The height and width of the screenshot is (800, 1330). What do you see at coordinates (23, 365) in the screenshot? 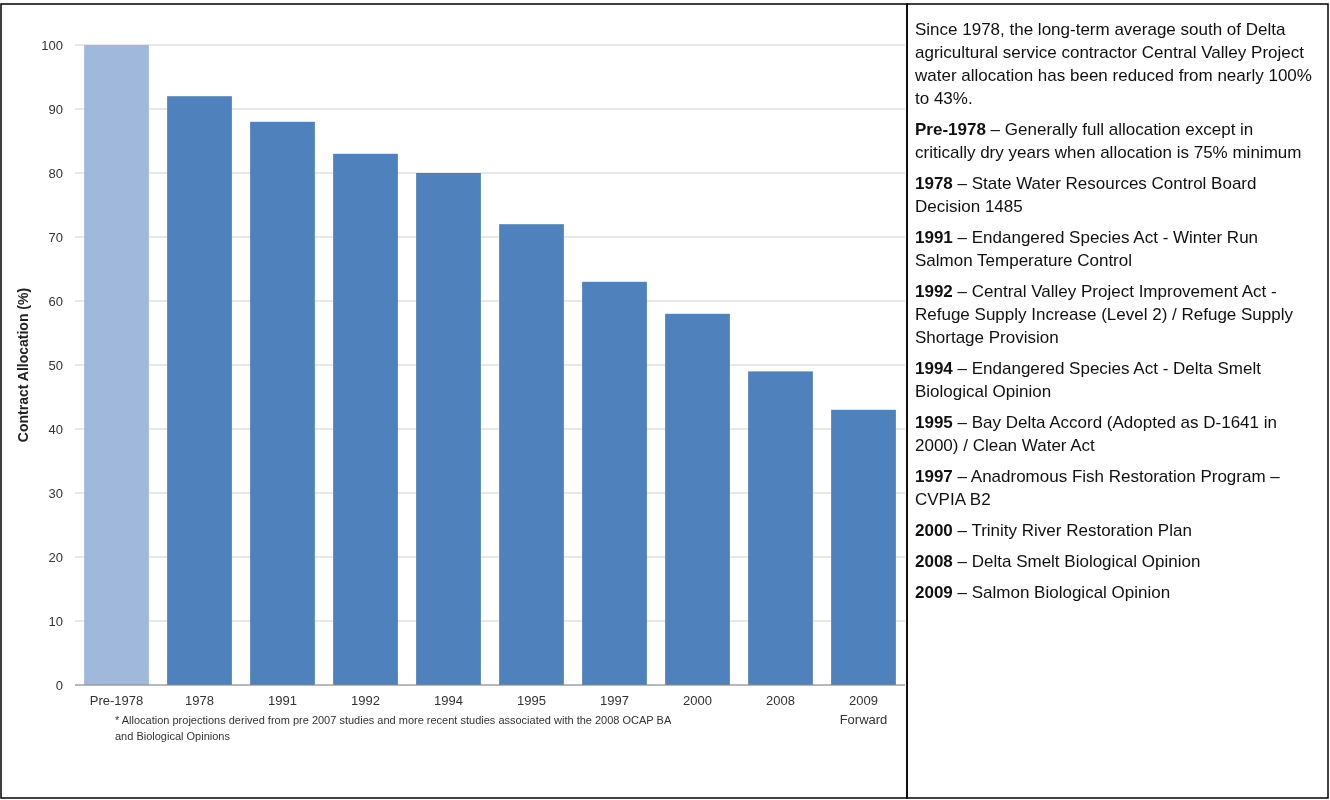
I see `y-axis-title: Contract Allocation (%)` at bounding box center [23, 365].